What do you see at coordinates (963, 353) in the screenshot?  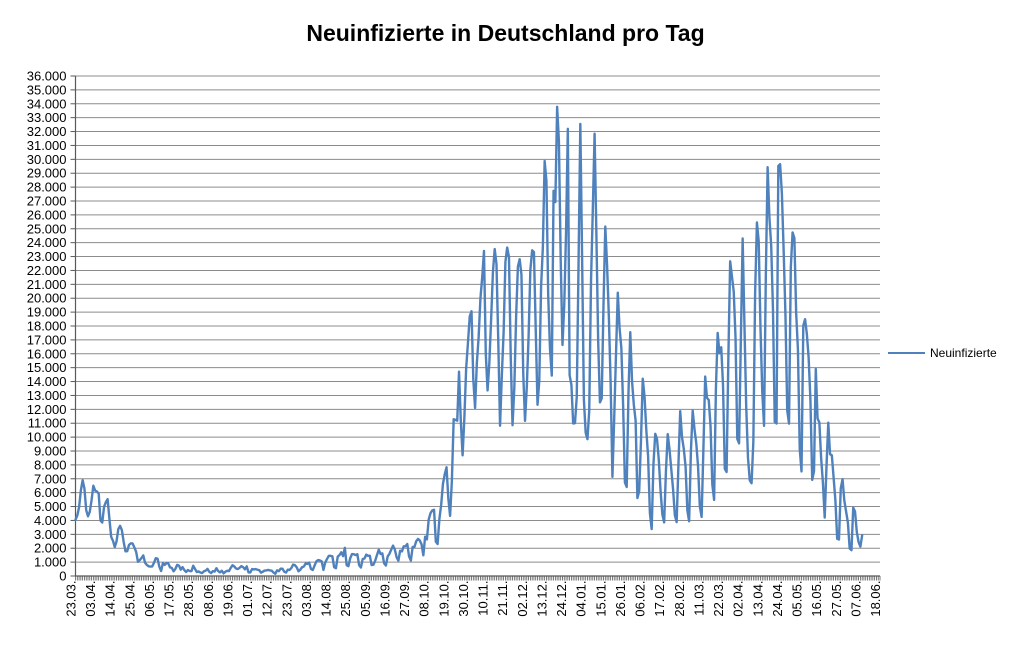 I see `legend-series-label: Neuinfizierte` at bounding box center [963, 353].